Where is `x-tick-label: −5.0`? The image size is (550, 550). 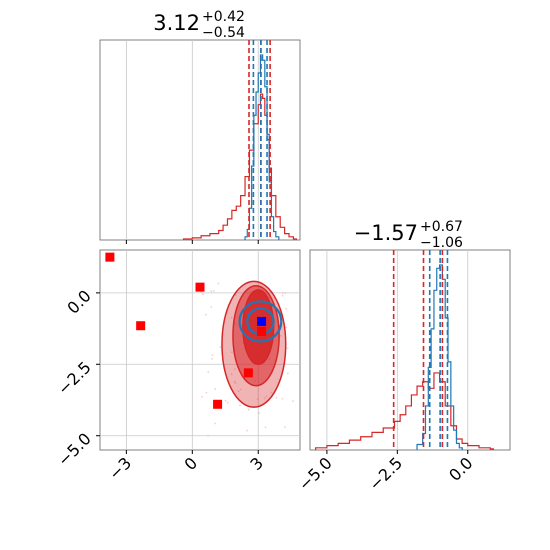
x-tick-label: −5.0 is located at coordinates (315, 473).